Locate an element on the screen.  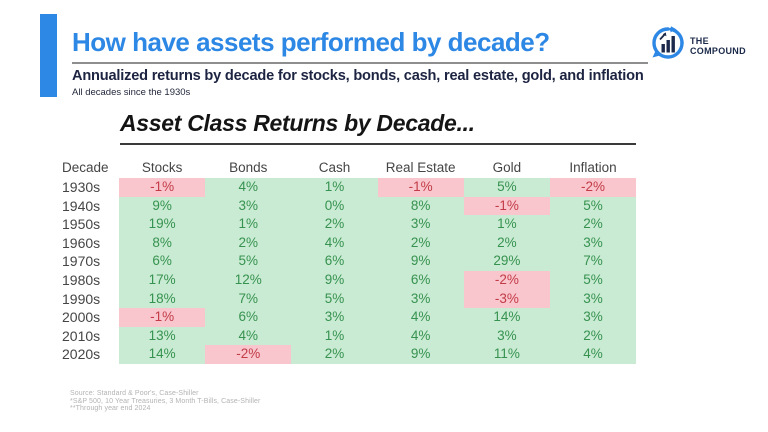
column-header: Stocks is located at coordinates (162, 167).